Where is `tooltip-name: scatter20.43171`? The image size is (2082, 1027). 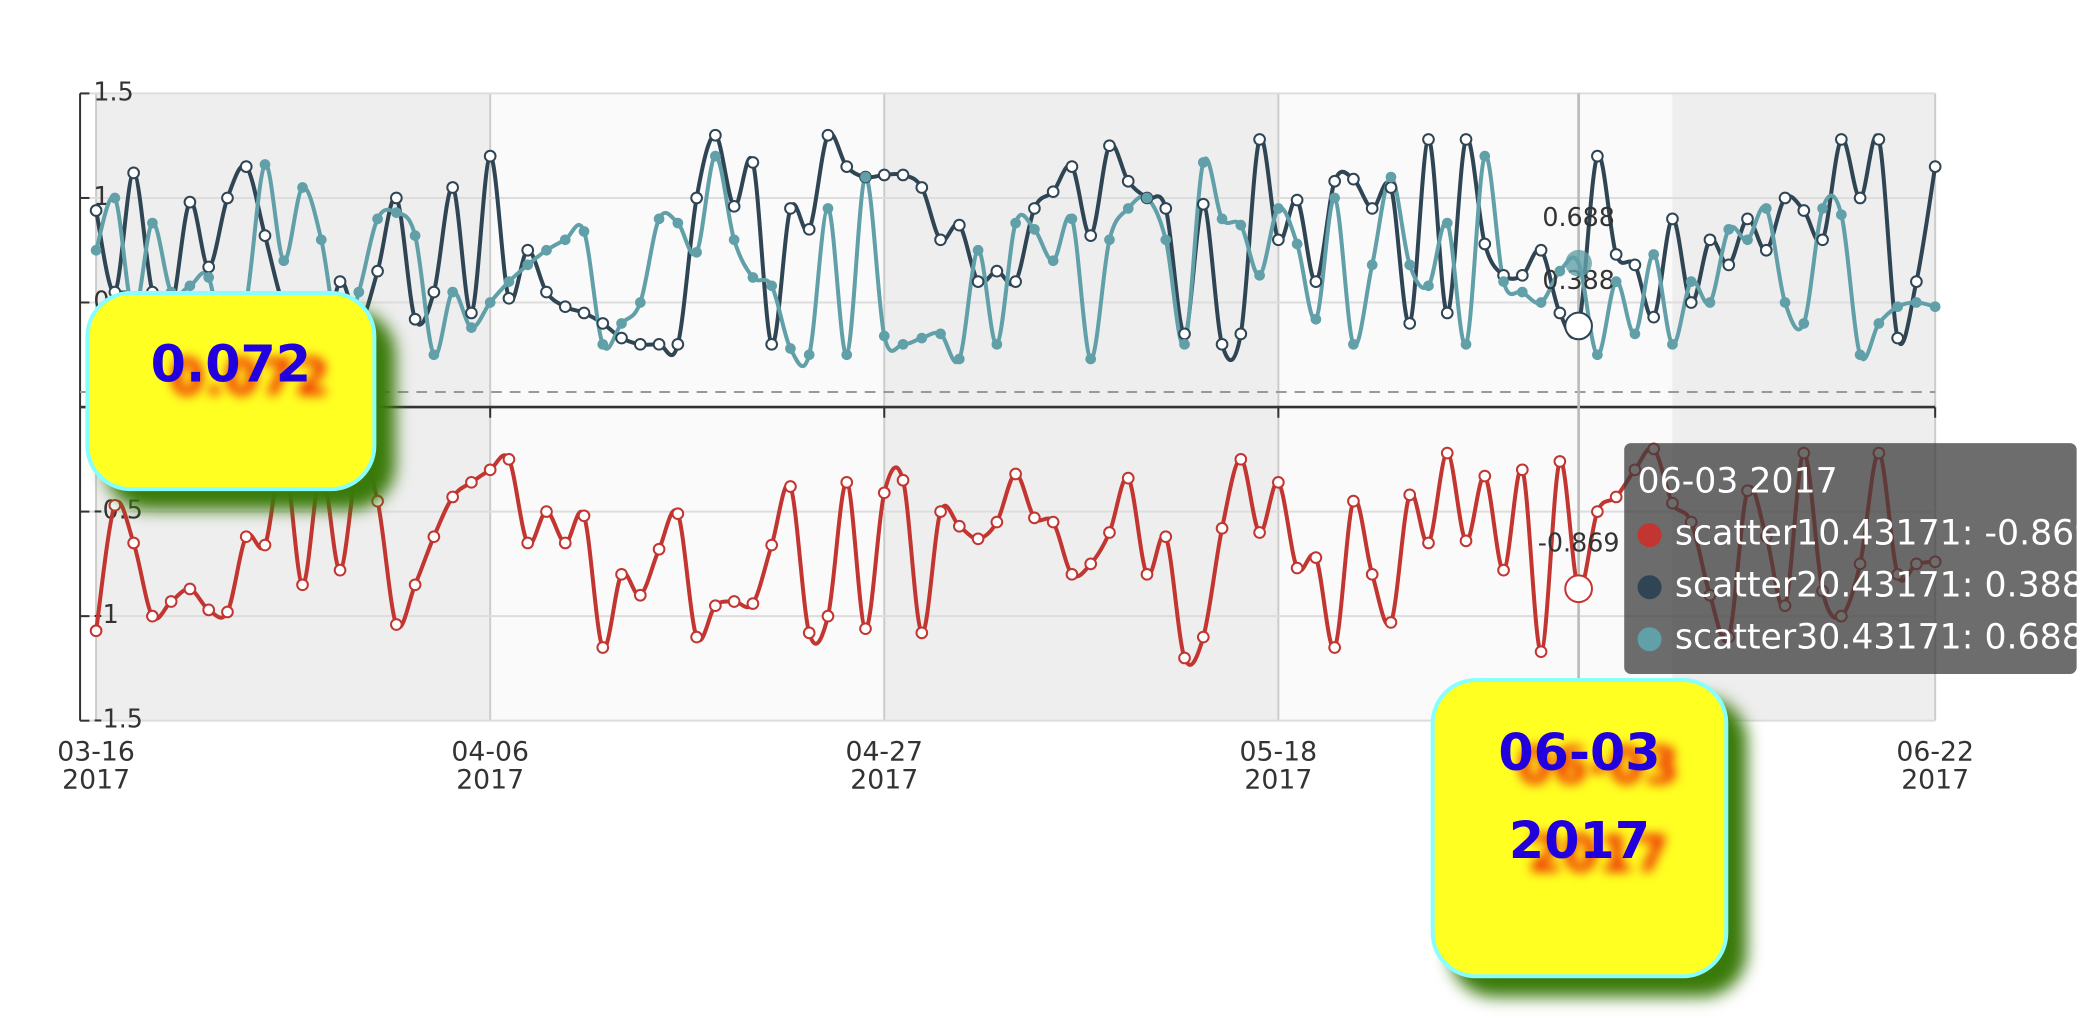 tooltip-name: scatter20.43171 is located at coordinates (1830, 586).